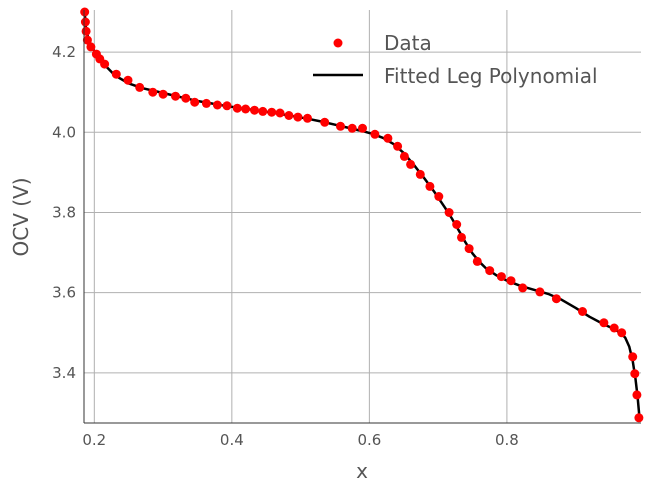  I want to click on y-tick-label: 4.0, so click(64, 132).